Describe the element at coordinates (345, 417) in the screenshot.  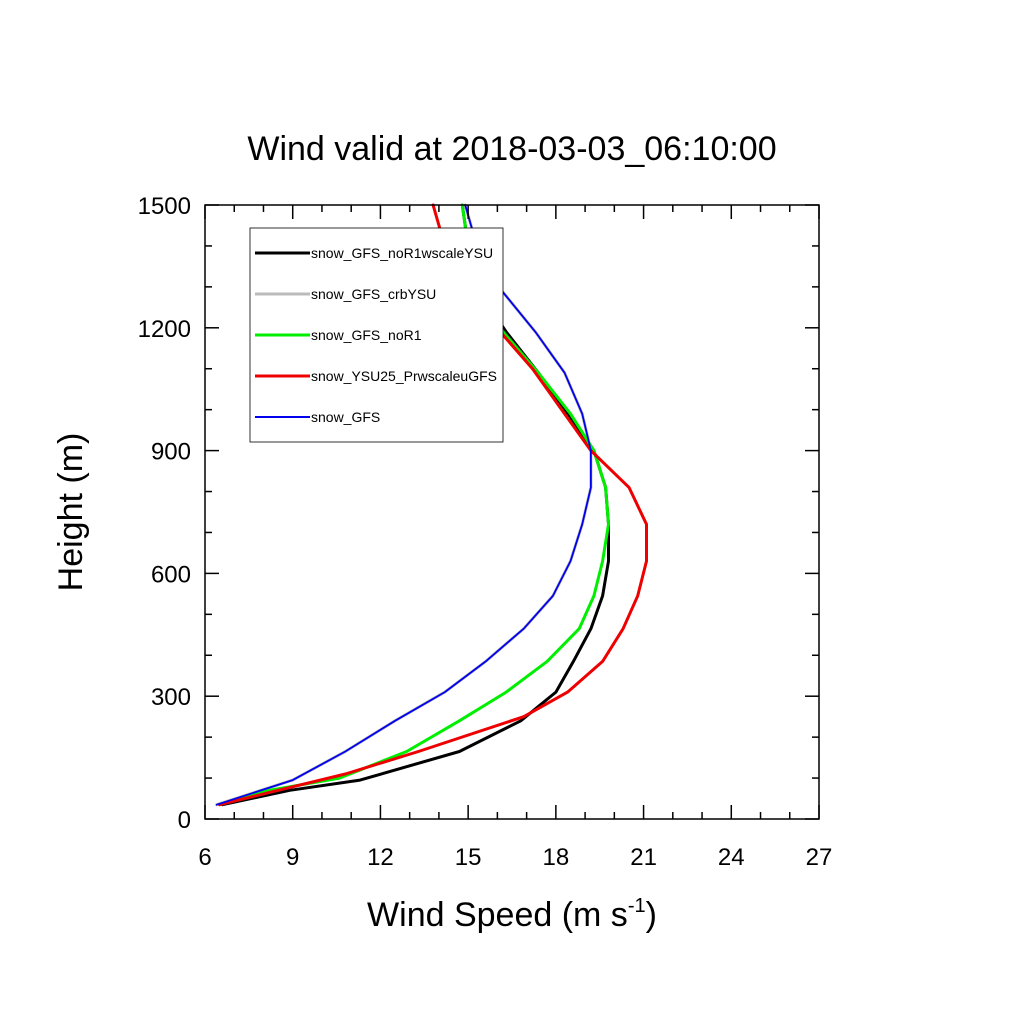
I see `legend-label: snow_GFS` at that location.